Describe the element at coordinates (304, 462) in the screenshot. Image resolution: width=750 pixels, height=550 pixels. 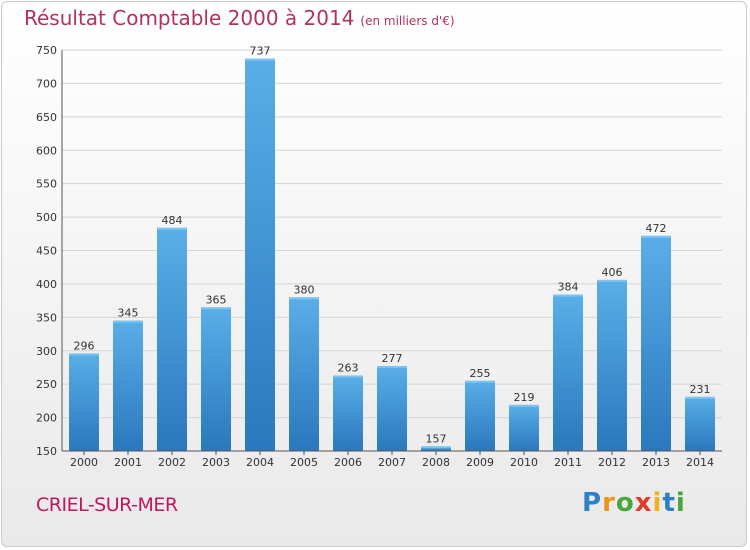
I see `x-tick-label: 2005` at that location.